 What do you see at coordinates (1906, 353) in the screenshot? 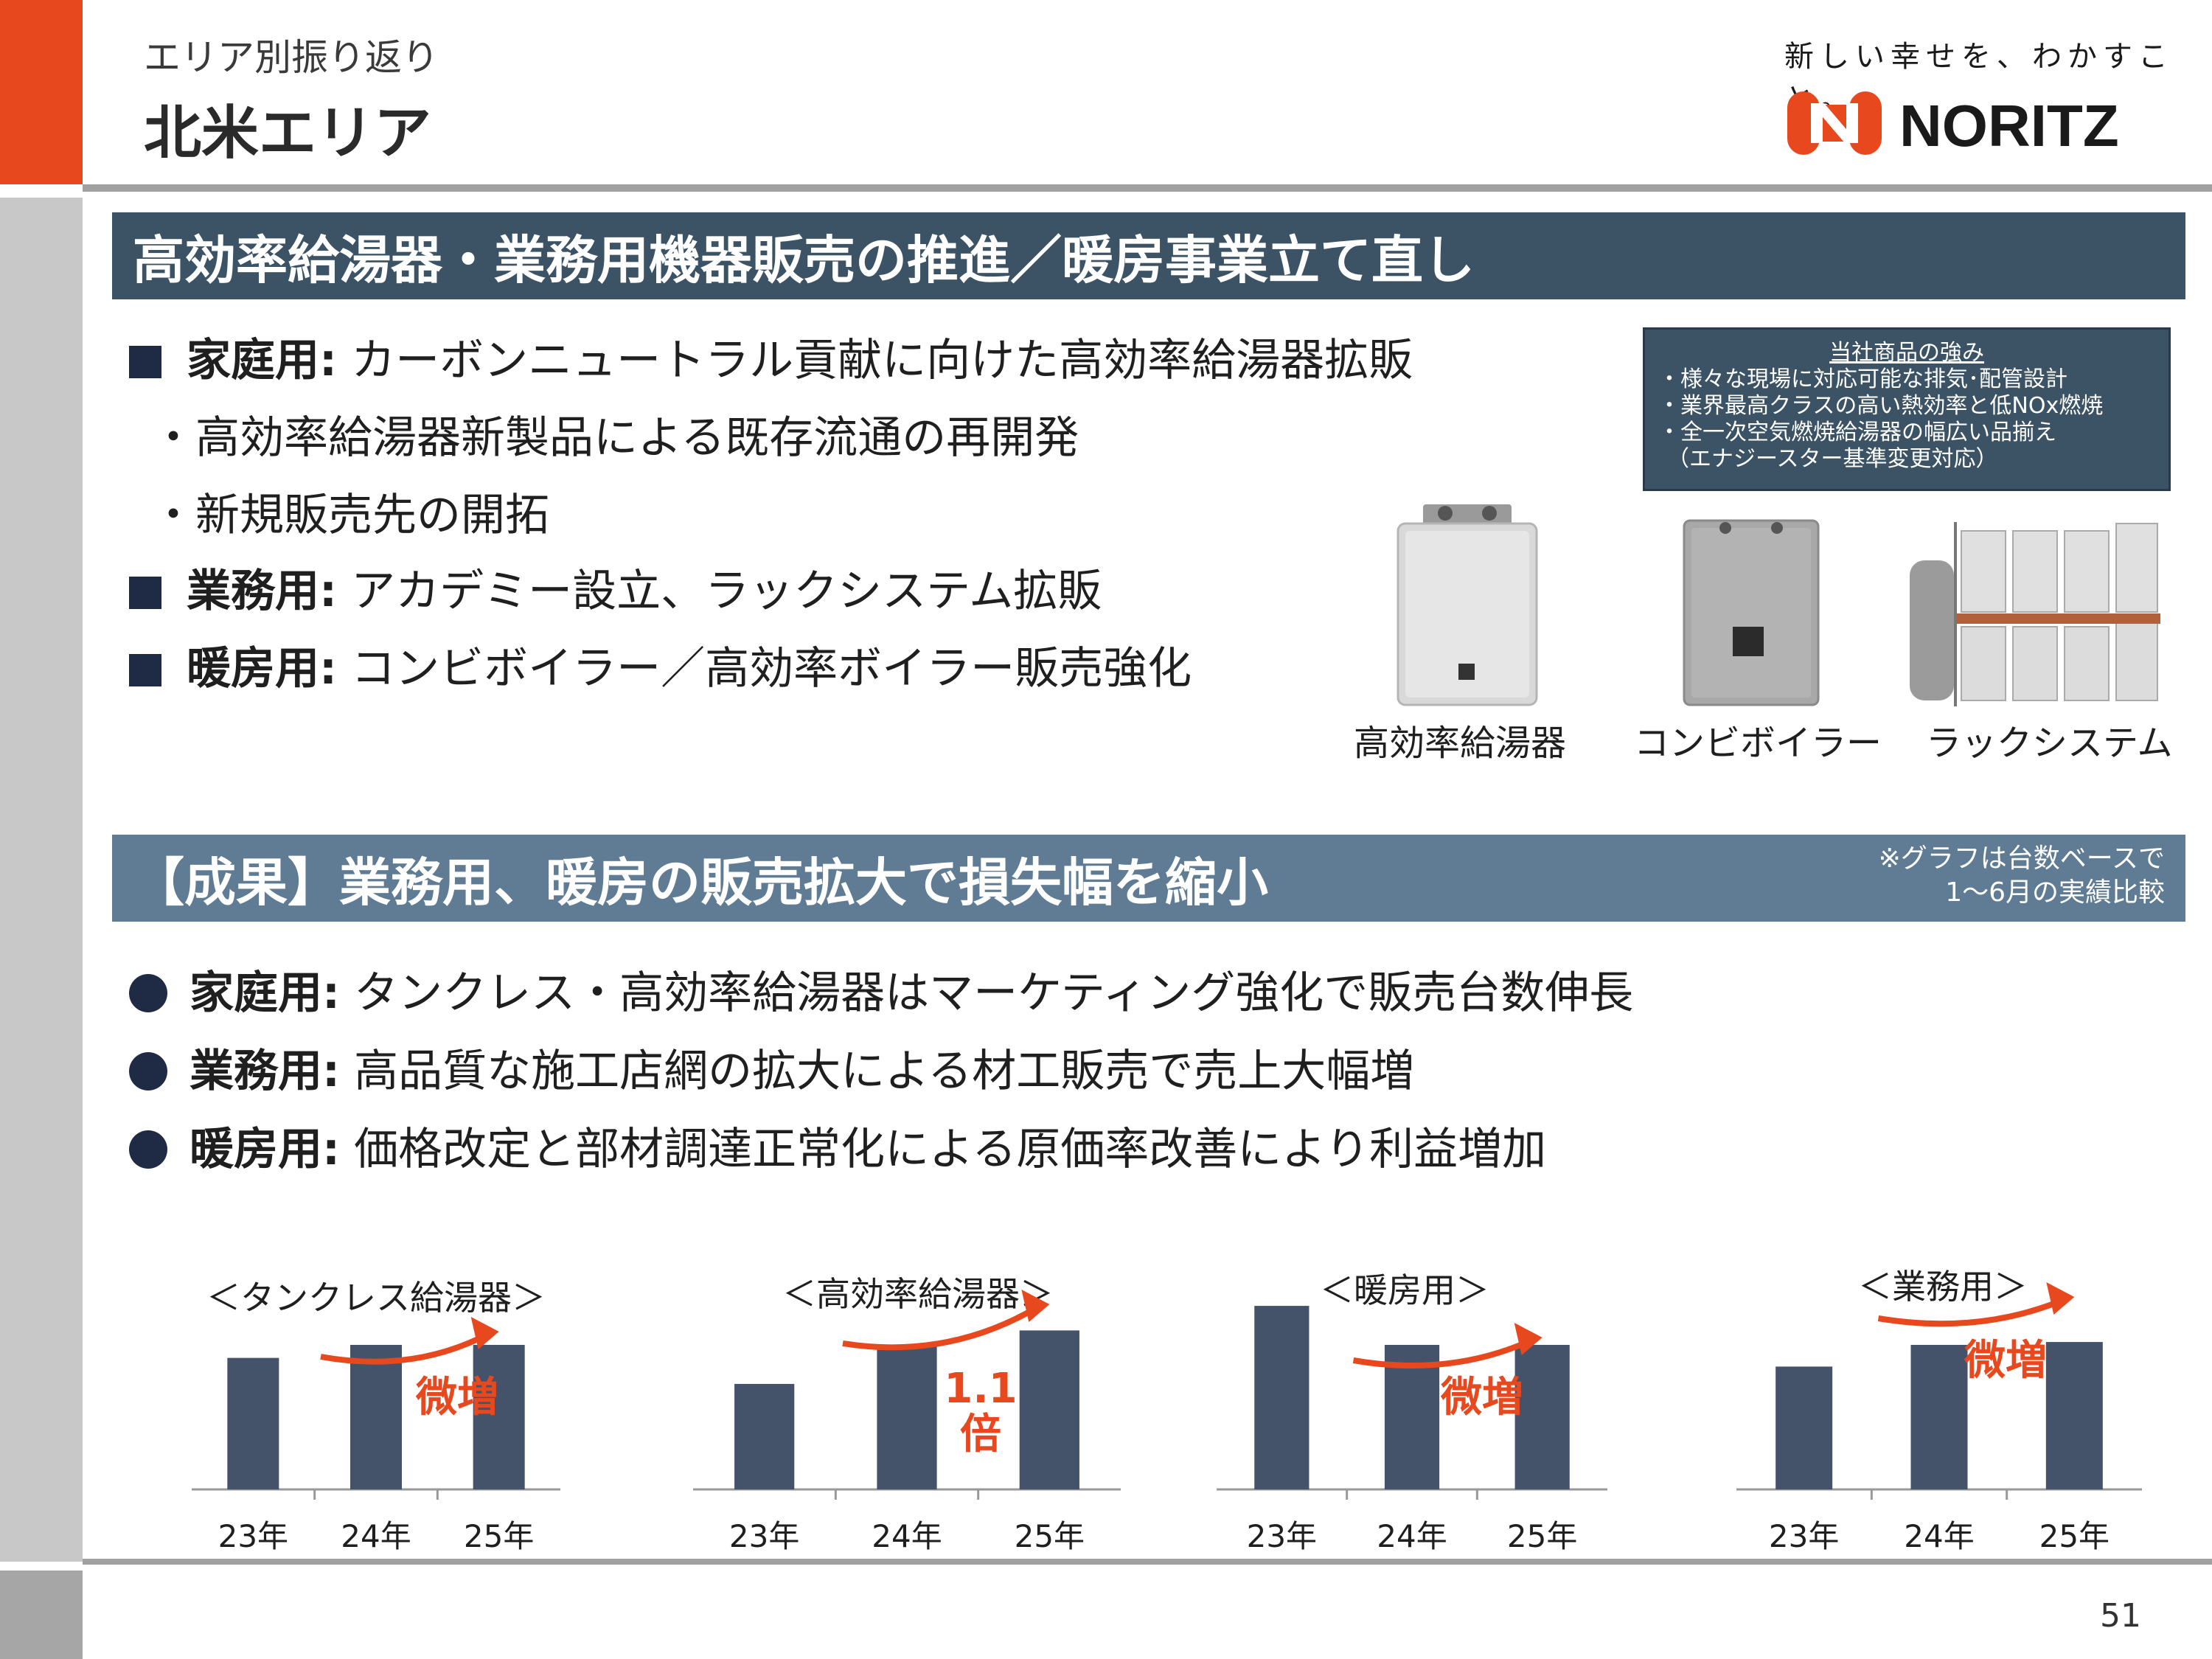
I see `strength-heading: 当社商品の強み` at bounding box center [1906, 353].